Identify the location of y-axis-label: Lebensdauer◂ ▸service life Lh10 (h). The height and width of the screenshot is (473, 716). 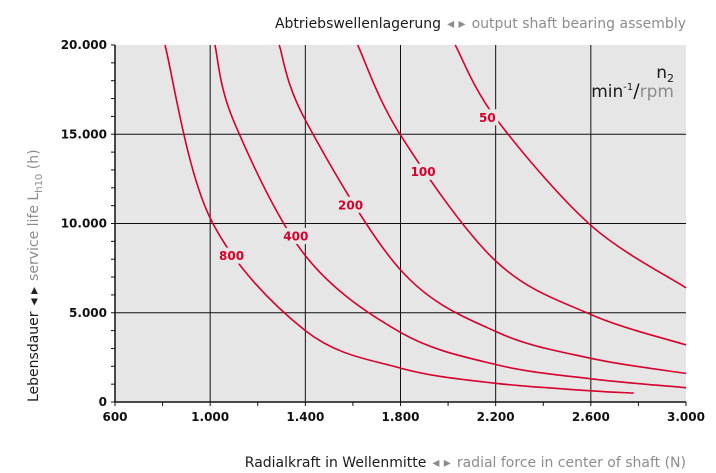
(35, 275).